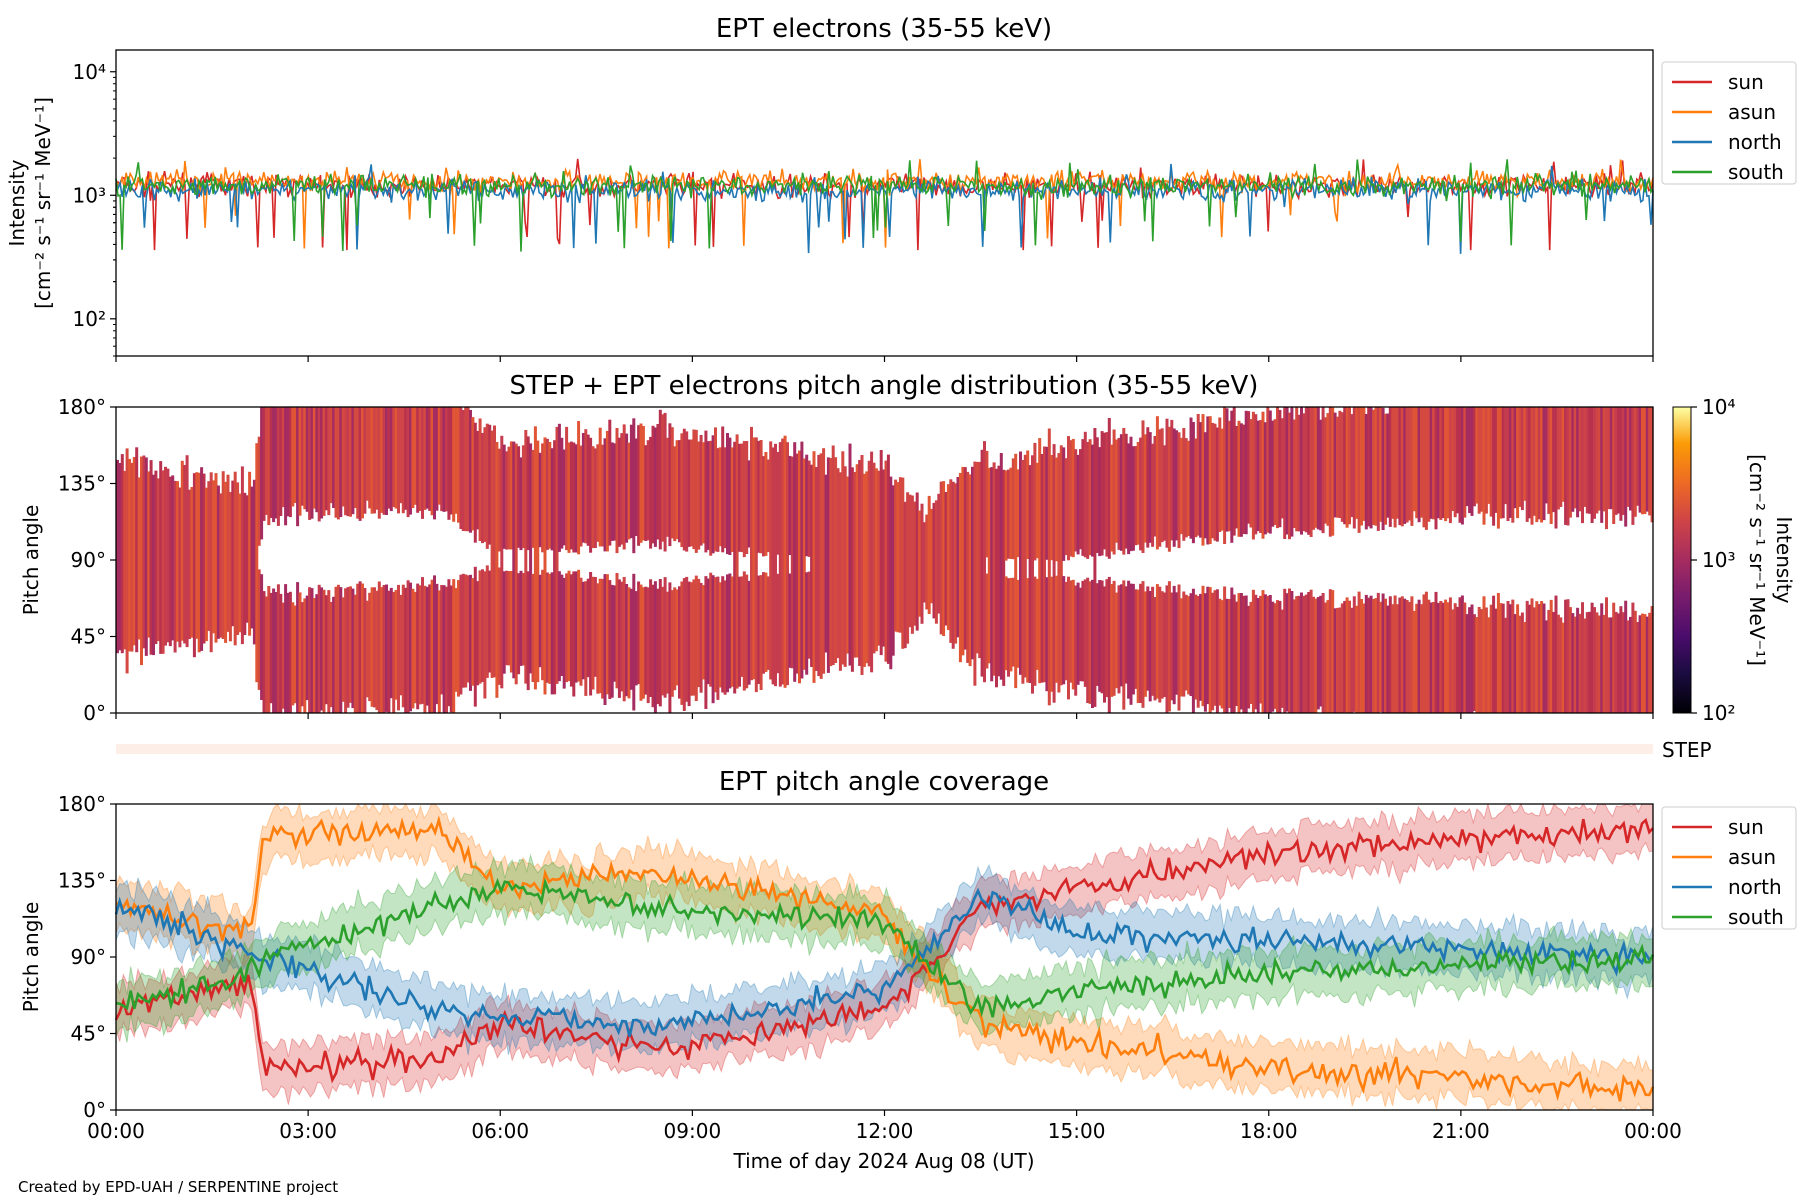 This screenshot has height=1204, width=1800. I want to click on panel3-legend: sun asun north south, so click(1729, 868).